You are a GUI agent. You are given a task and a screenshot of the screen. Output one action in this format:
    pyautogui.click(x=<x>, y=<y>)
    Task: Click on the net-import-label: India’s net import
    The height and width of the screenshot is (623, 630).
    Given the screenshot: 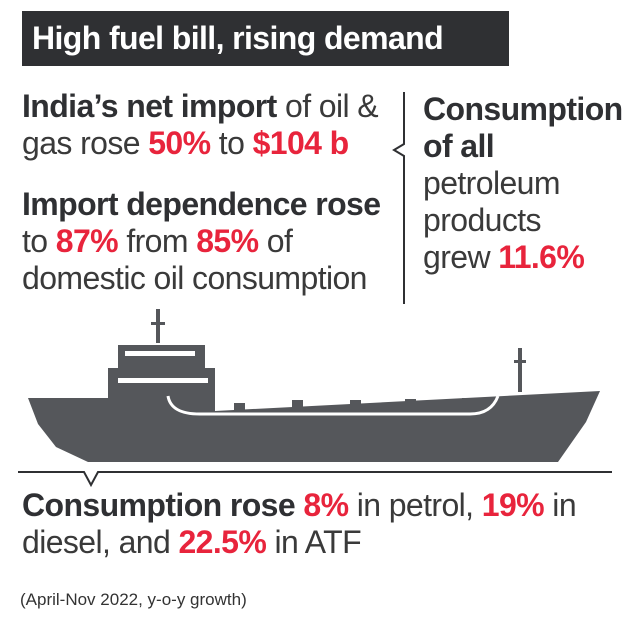 What is the action you would take?
    pyautogui.click(x=149, y=106)
    